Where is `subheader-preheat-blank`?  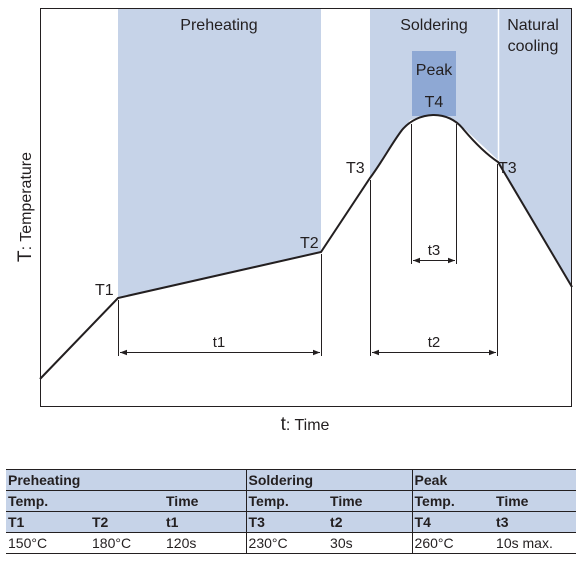 subheader-preheat-blank is located at coordinates (127, 501).